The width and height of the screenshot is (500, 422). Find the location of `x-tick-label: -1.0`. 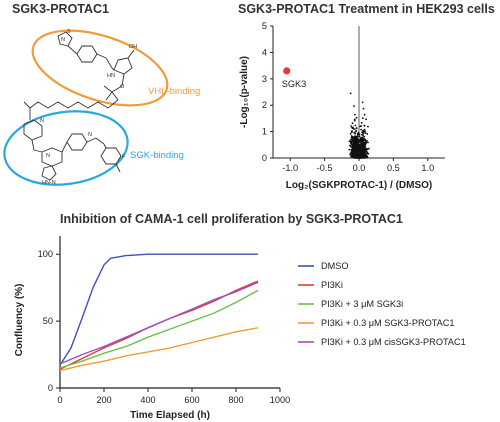

x-tick-label: -1.0 is located at coordinates (290, 168).